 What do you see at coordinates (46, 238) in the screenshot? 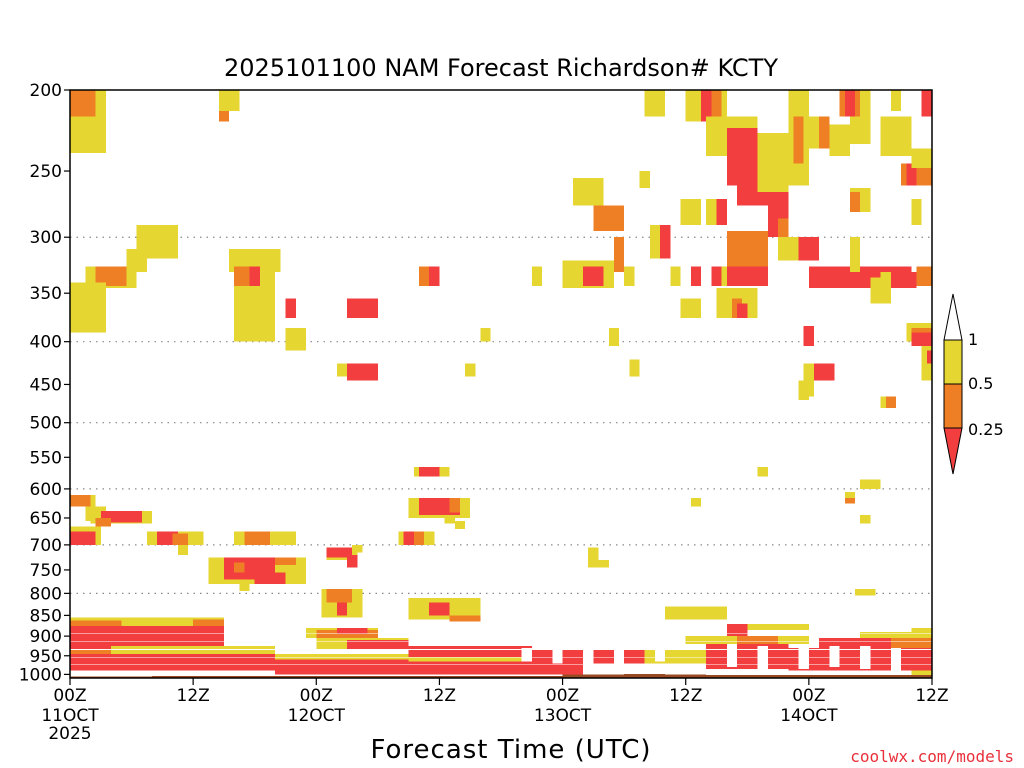
I see `y-tick-label-300: 300` at bounding box center [46, 238].